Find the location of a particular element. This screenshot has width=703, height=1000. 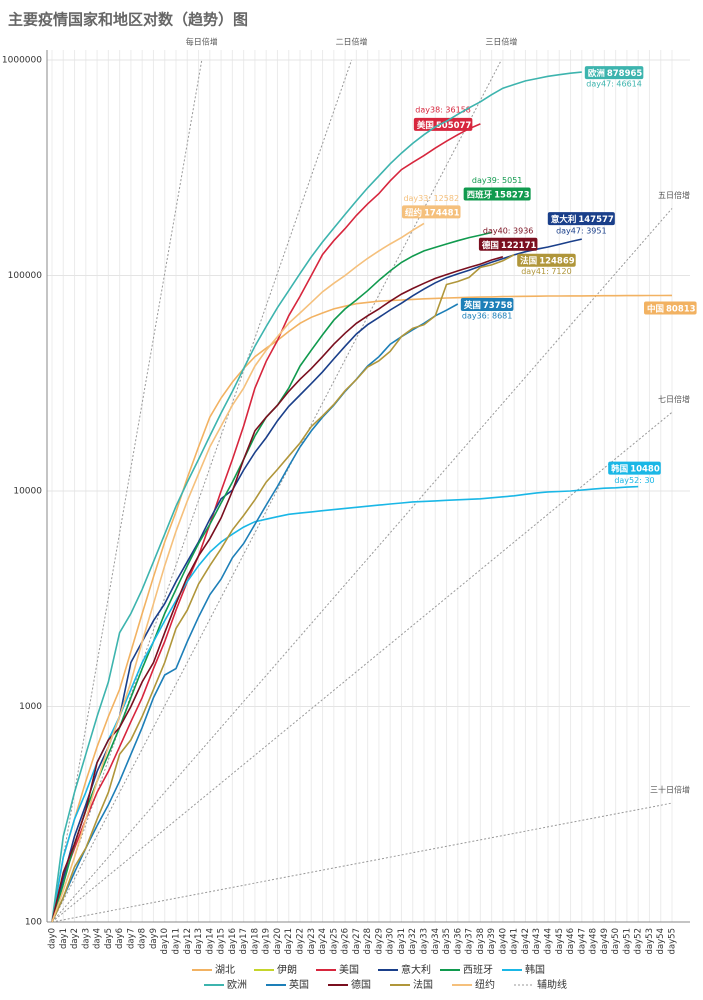

legend-label: 西班牙 is located at coordinates (478, 970).